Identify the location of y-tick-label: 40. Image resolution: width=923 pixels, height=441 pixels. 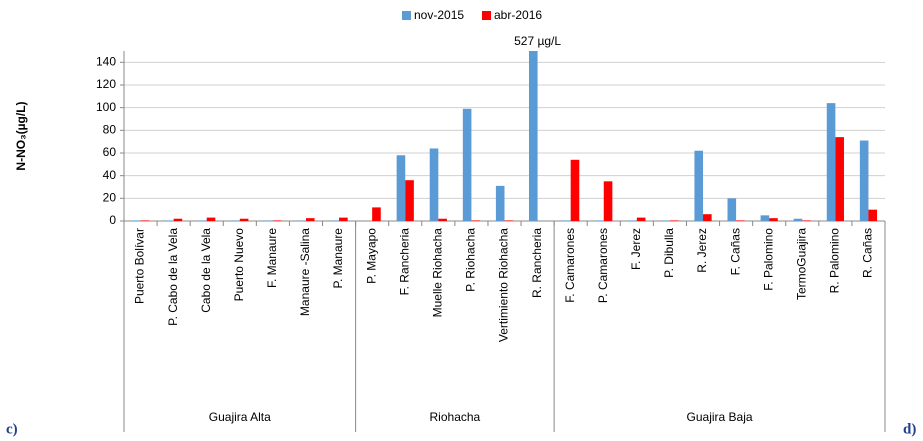
(110, 175).